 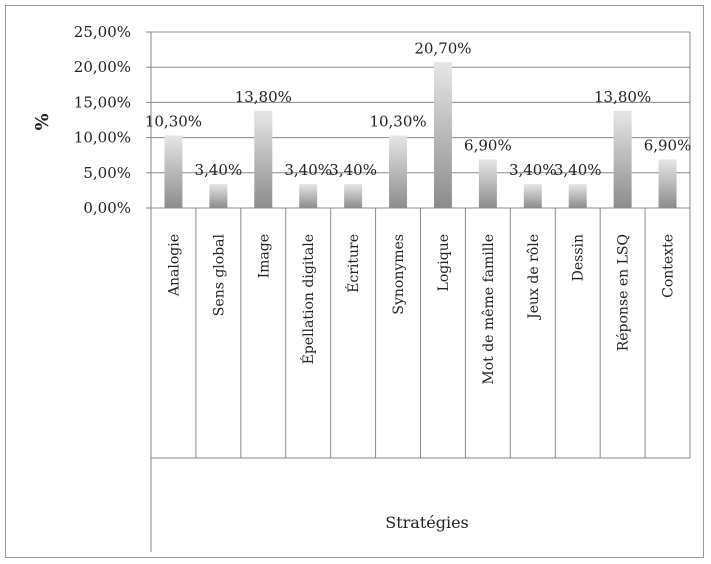 What do you see at coordinates (174, 265) in the screenshot?
I see `category-label: Analogie` at bounding box center [174, 265].